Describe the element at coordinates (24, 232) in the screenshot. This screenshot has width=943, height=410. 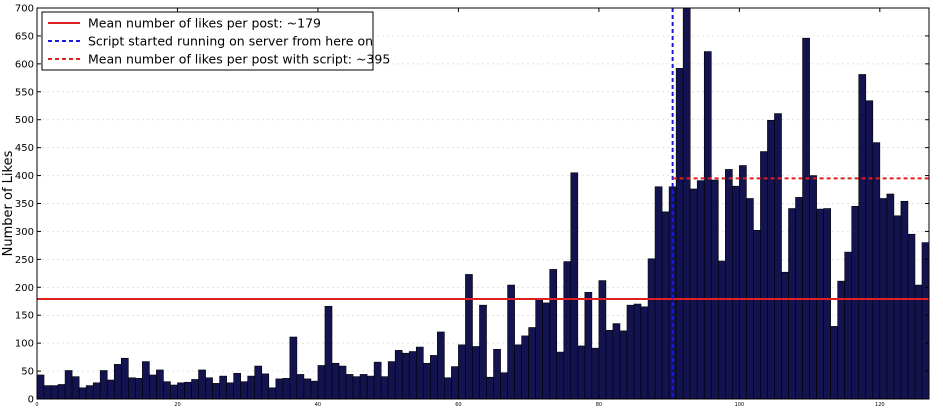
I see `y-tick-label: 300` at that location.